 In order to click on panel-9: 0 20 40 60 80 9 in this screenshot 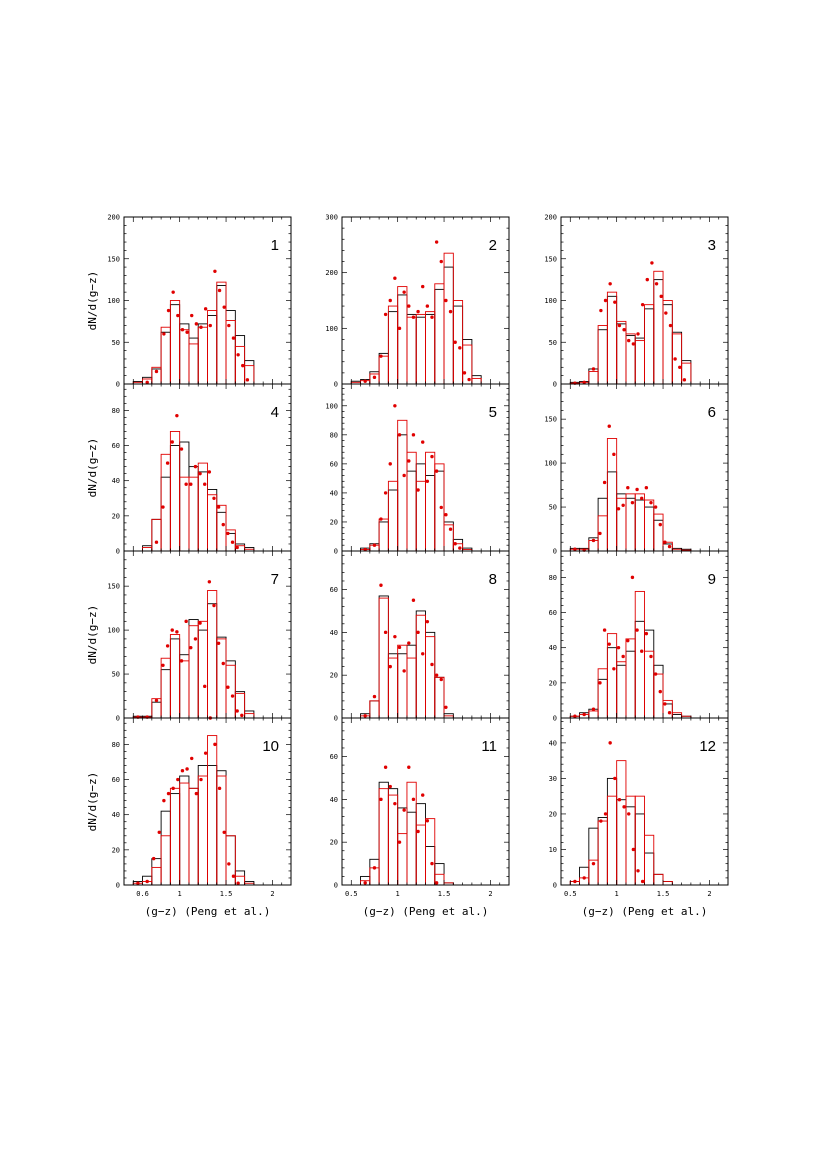, I will do `click(639, 636)`.